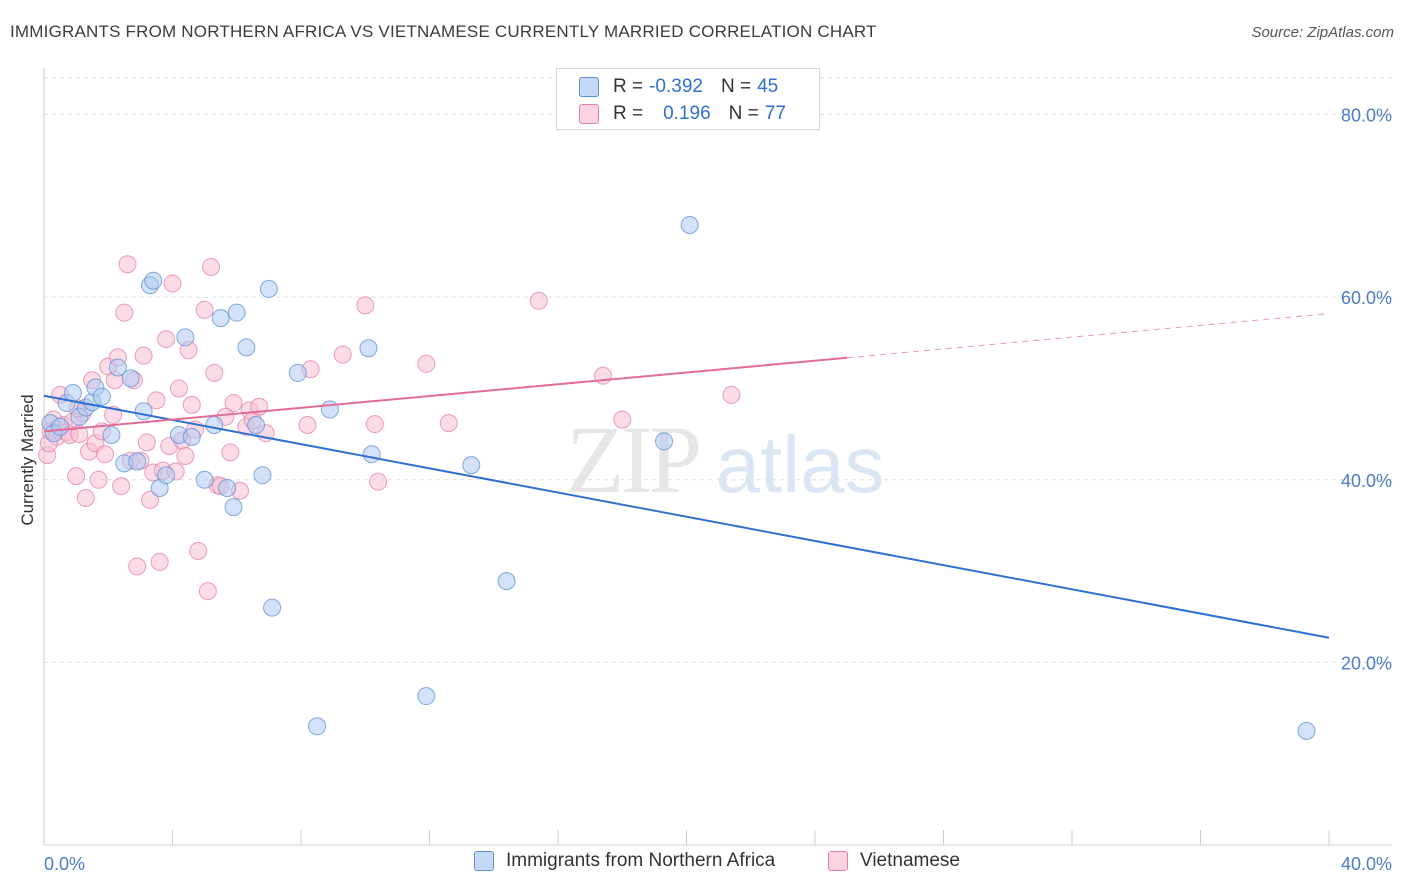  I want to click on trend-line-vietnamese, so click(445, 394).